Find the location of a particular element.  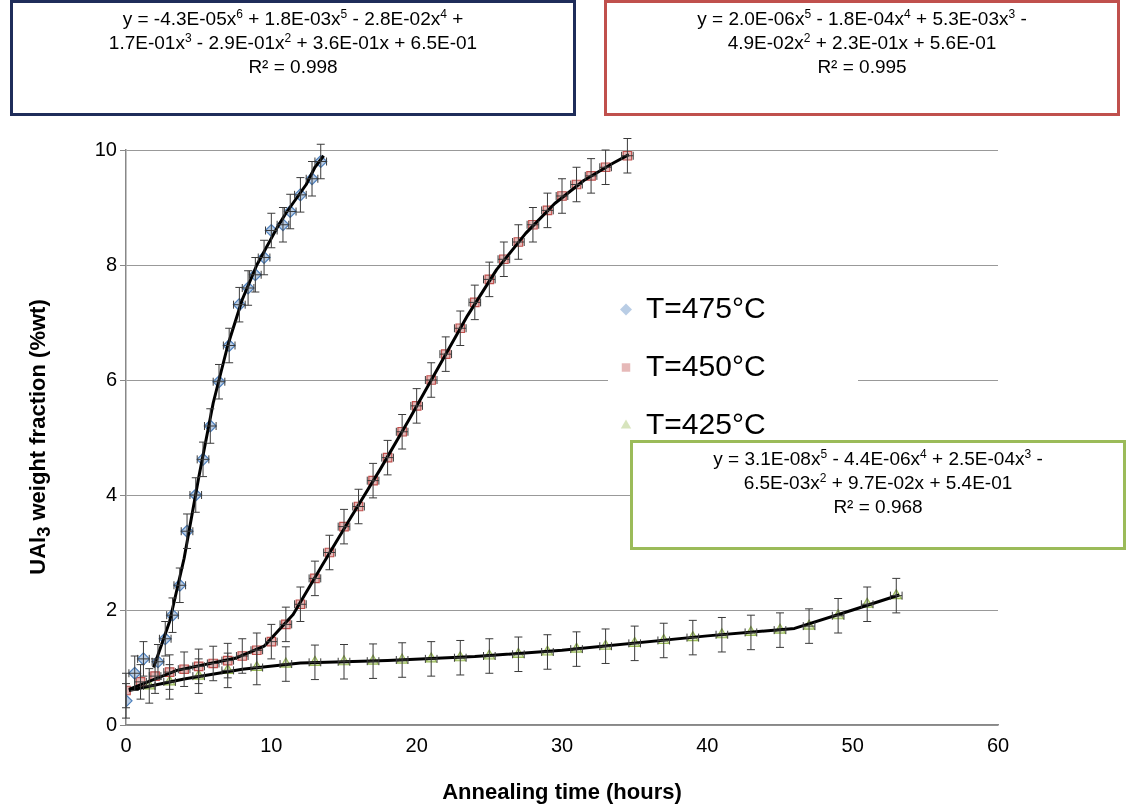

x-tick-label: 0 is located at coordinates (126, 744).